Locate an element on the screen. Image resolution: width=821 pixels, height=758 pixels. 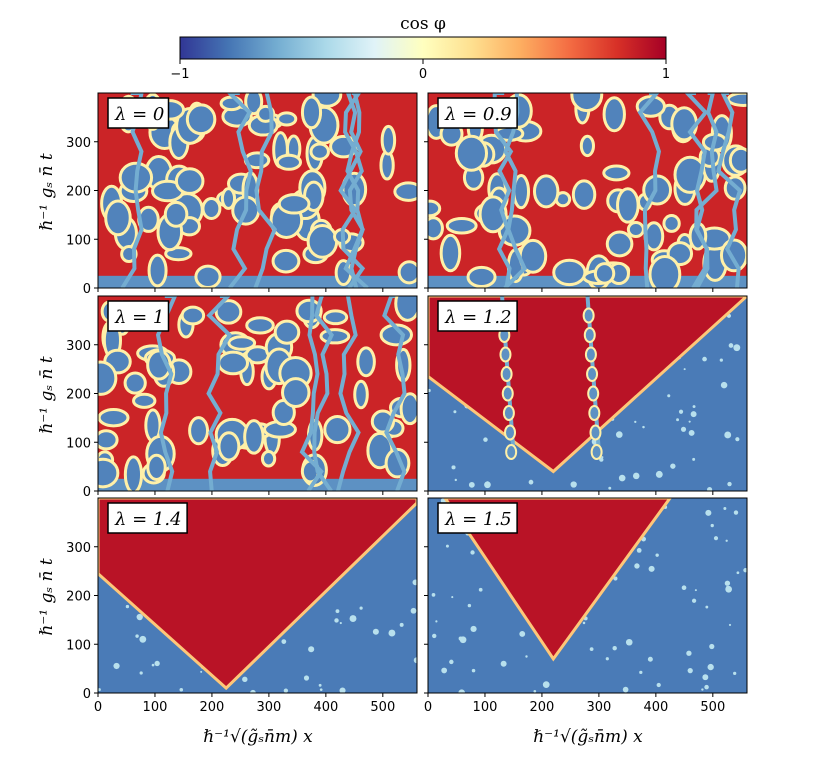
panel-3: λ = 1 0 100 200 300 is located at coordinates (242, 397).